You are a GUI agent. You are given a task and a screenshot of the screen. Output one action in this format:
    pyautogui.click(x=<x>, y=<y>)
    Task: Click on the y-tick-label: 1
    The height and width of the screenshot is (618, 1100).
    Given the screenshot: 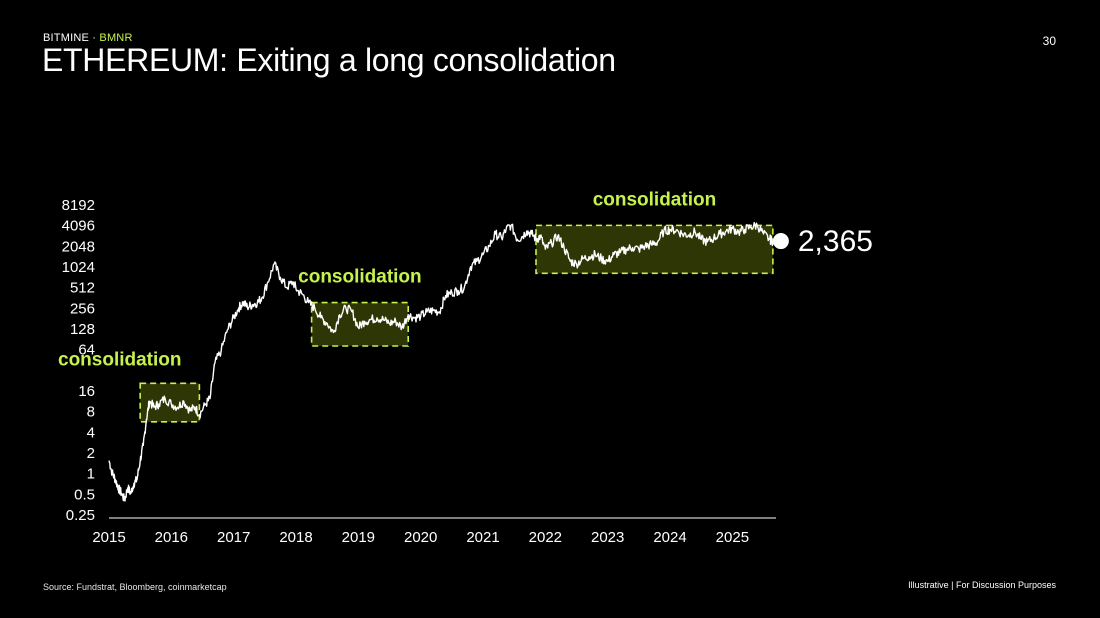 What is the action you would take?
    pyautogui.click(x=91, y=474)
    